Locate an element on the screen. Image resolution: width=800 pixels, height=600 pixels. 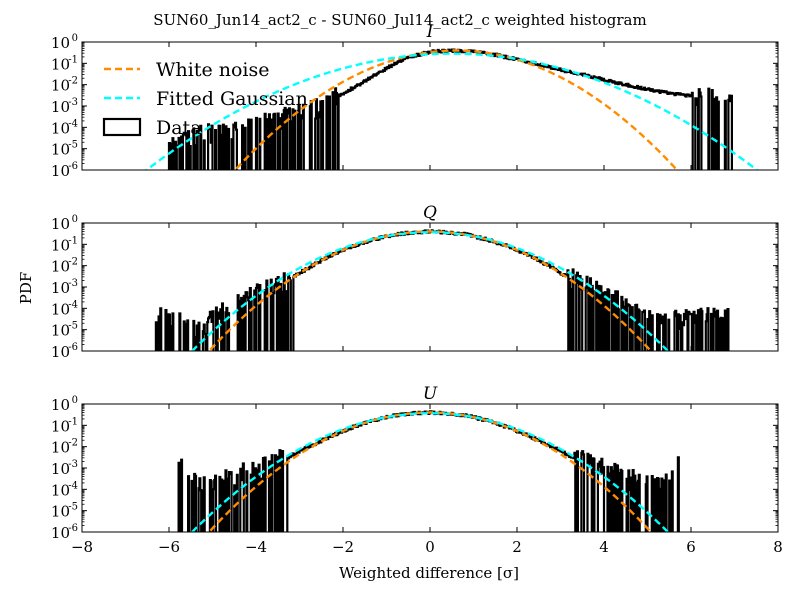
x-tick-label: −8 is located at coordinates (82, 547).